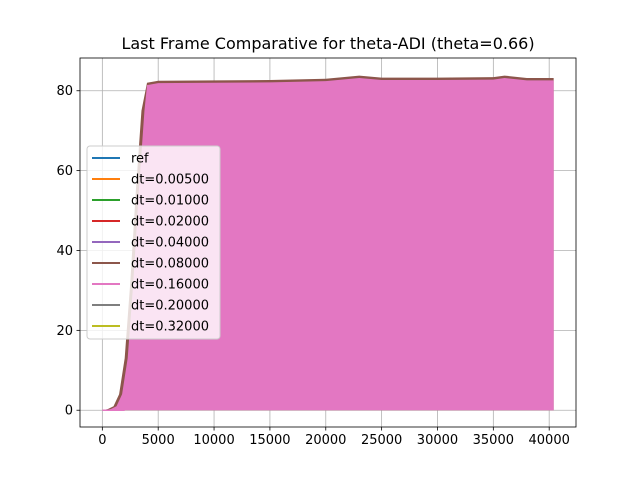 This screenshot has width=640, height=480. What do you see at coordinates (64, 171) in the screenshot?
I see `y-tick-label: 60` at bounding box center [64, 171].